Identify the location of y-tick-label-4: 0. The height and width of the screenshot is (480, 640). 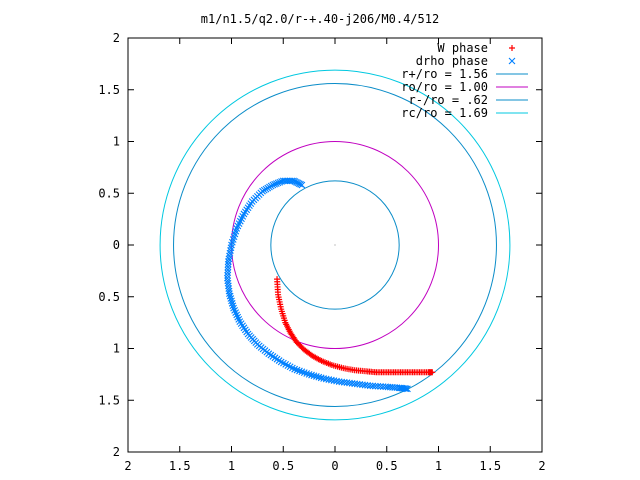
(116, 245).